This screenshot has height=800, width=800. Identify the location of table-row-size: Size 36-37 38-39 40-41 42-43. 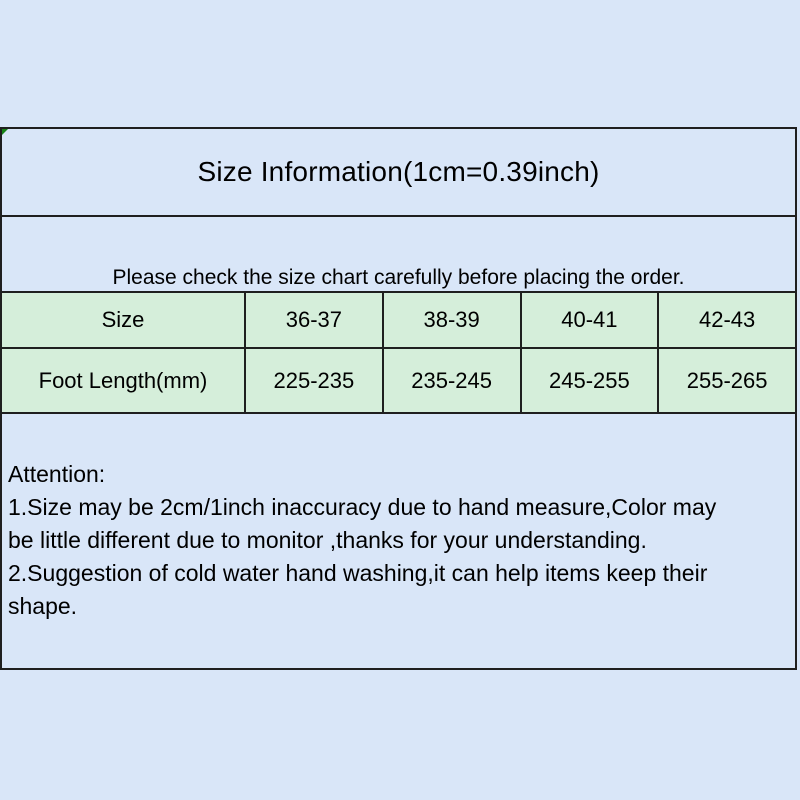
(398, 321).